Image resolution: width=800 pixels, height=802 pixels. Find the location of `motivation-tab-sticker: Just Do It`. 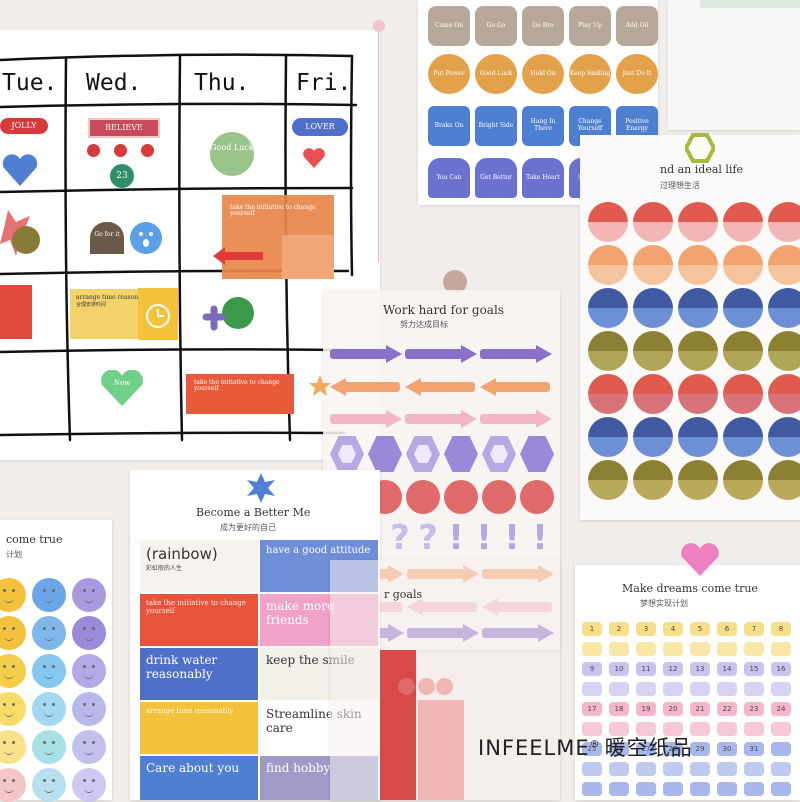

motivation-tab-sticker: Just Do It is located at coordinates (637, 74).